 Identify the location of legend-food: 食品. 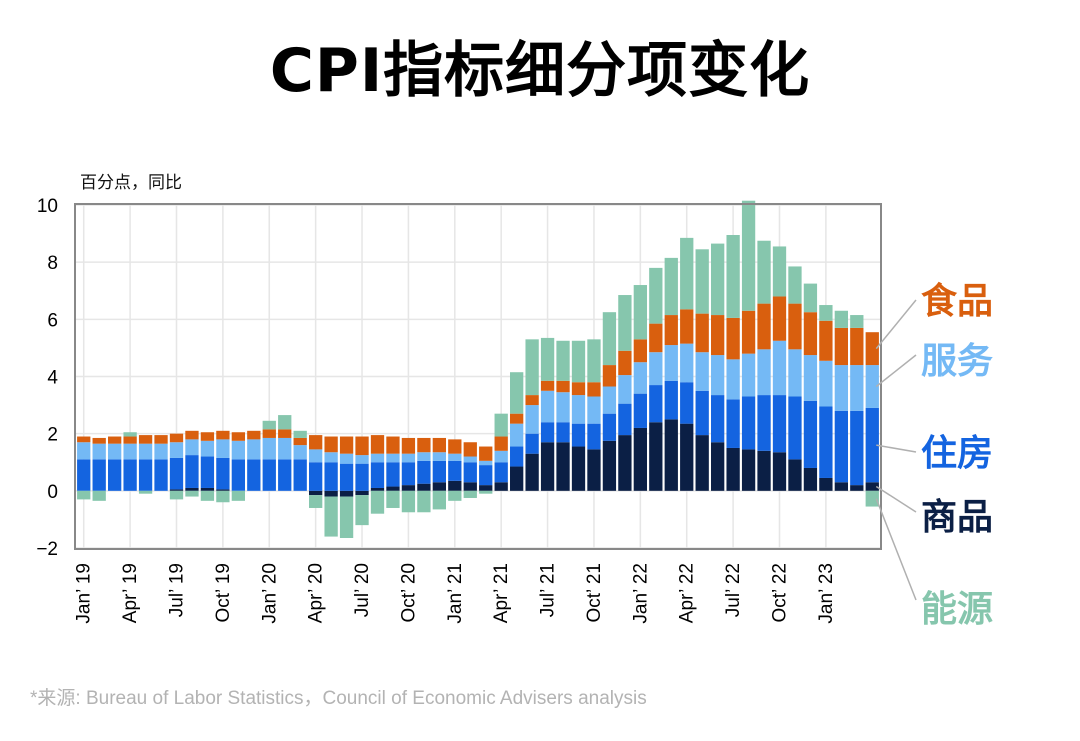
(957, 301).